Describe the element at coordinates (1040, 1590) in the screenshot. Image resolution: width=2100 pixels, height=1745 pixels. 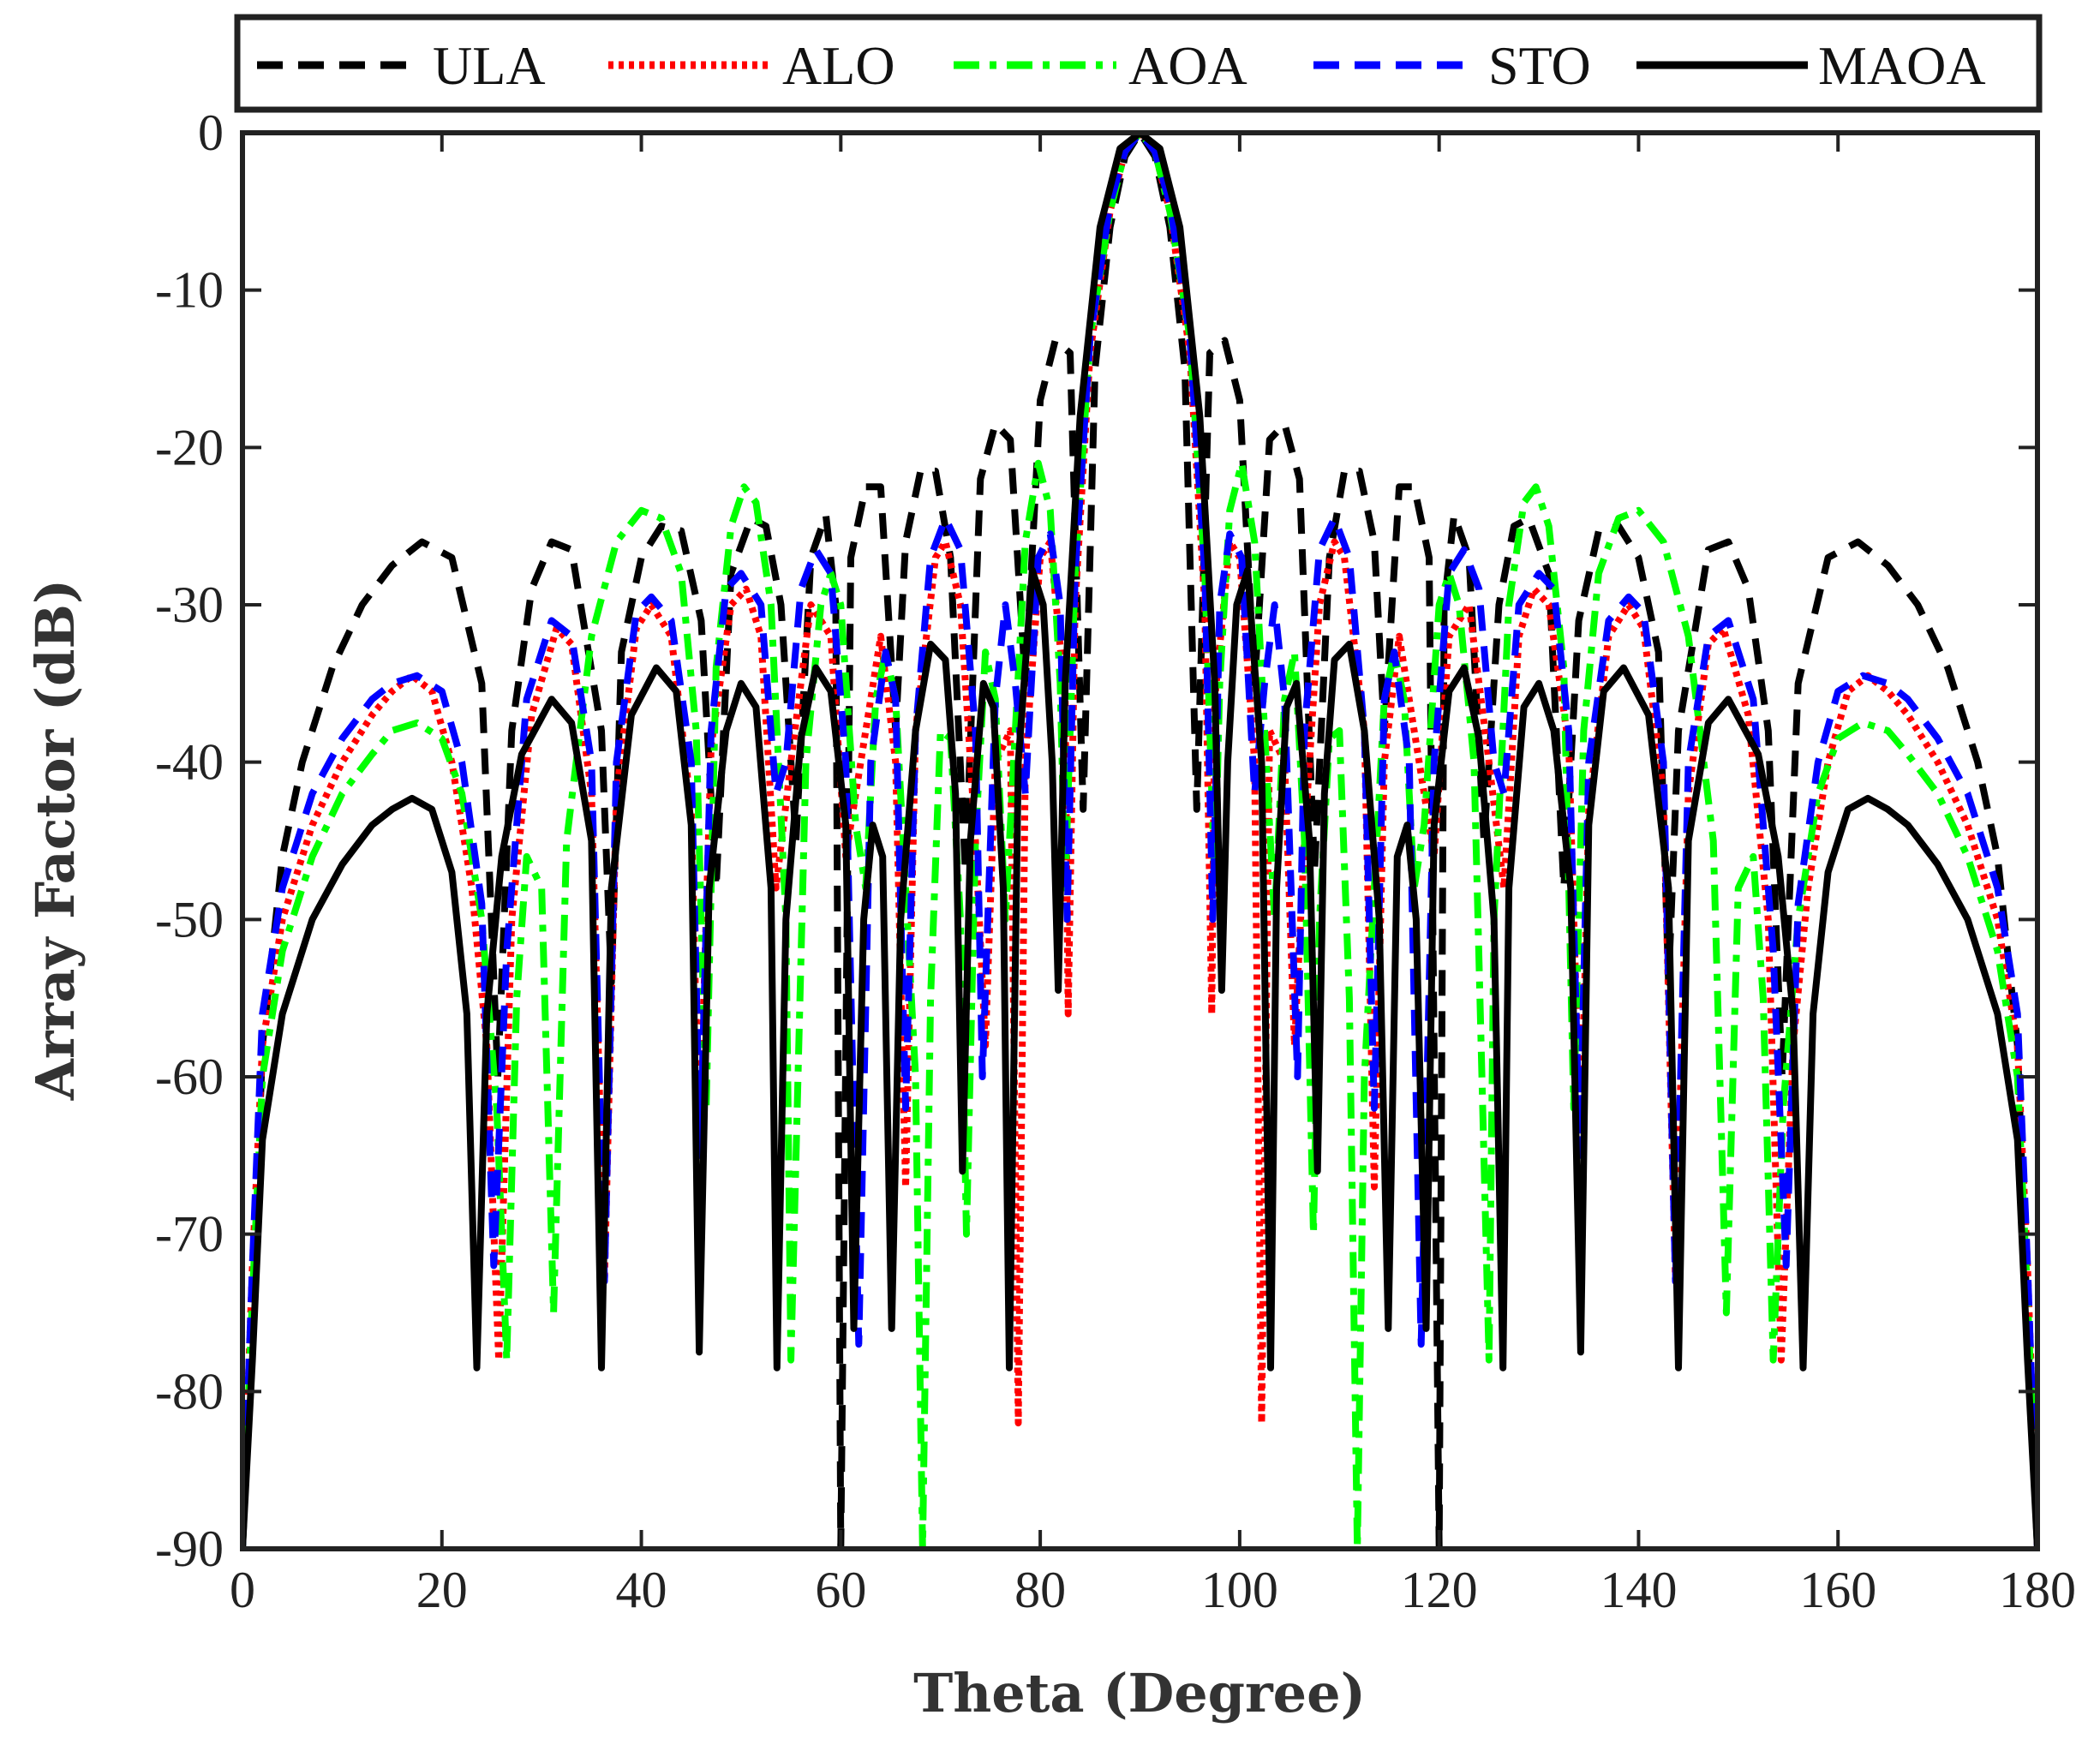
I see `x-tick-label: 80` at that location.